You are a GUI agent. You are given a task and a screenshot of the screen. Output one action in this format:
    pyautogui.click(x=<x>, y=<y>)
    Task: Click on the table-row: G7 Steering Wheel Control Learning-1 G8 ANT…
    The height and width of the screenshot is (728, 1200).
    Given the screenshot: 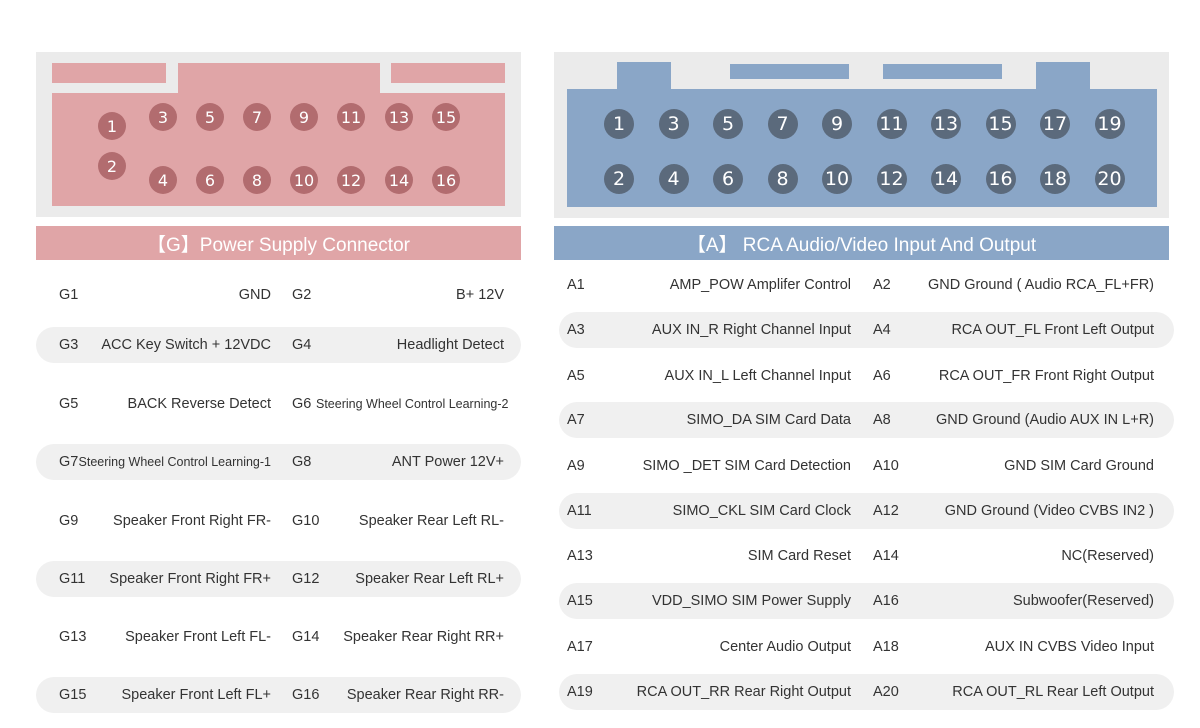 What is the action you would take?
    pyautogui.click(x=278, y=462)
    